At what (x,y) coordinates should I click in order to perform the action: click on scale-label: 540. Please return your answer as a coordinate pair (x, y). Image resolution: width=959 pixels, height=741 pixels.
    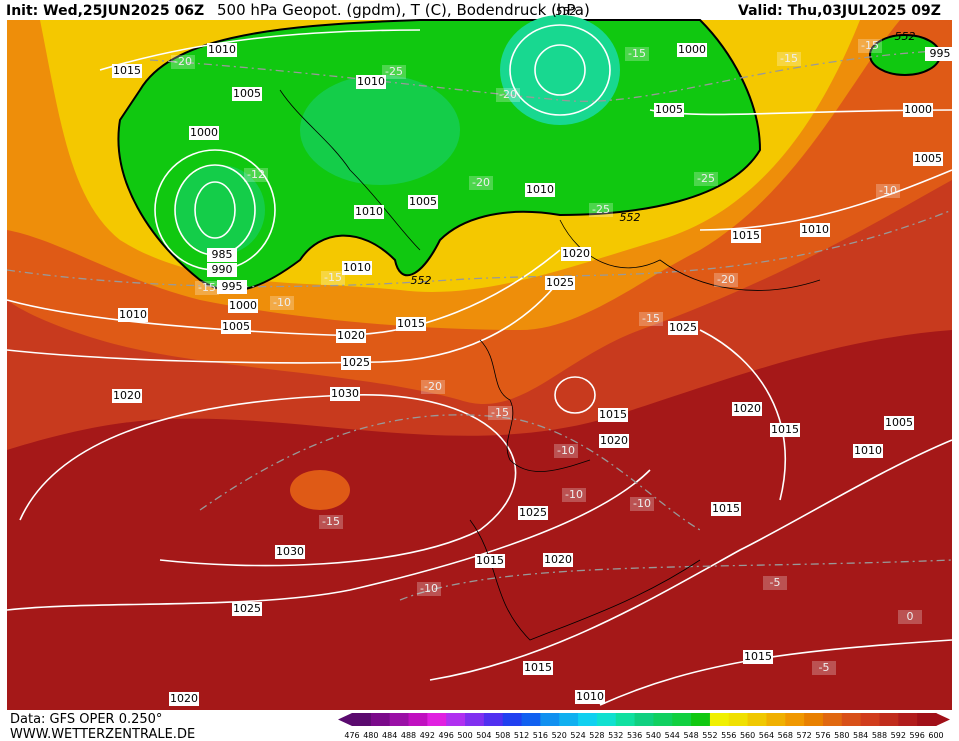
    Looking at the image, I should click on (653, 735).